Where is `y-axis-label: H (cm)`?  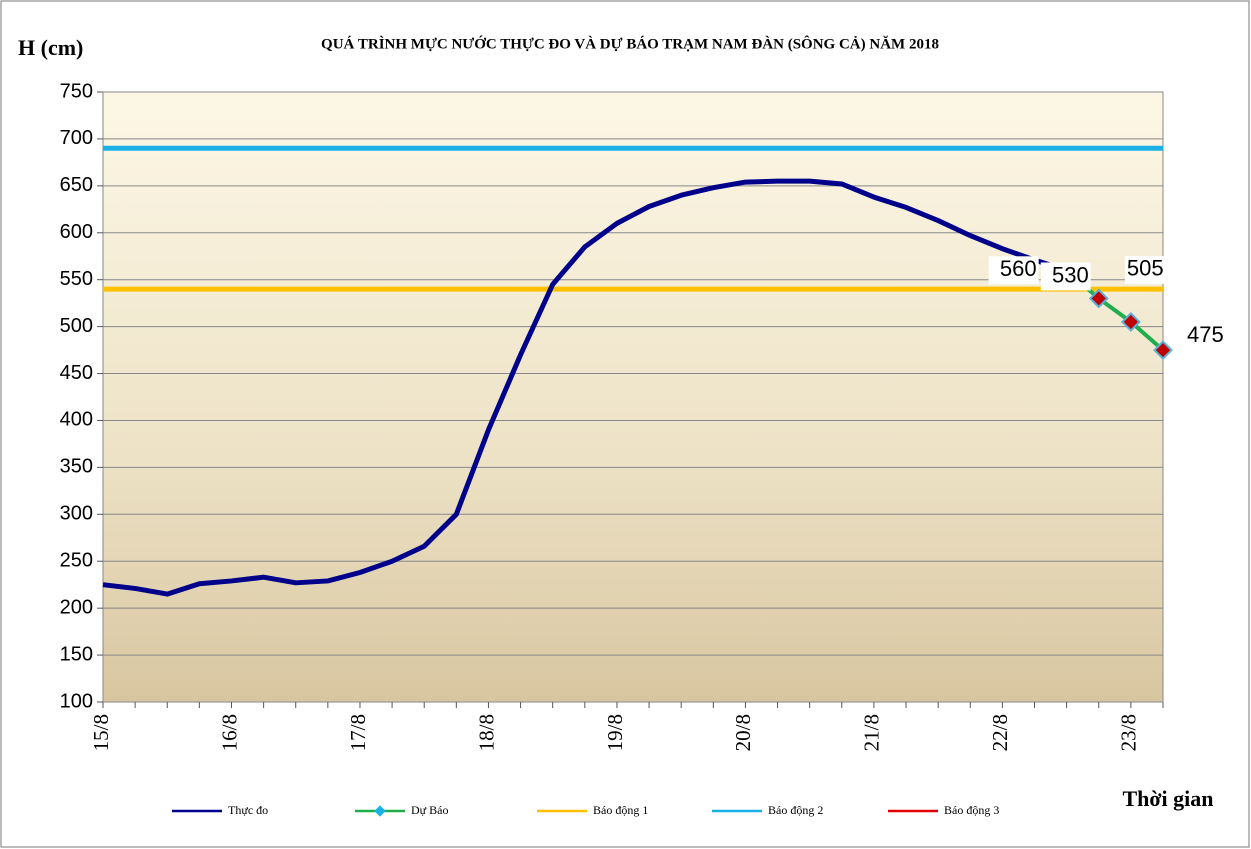 y-axis-label: H (cm) is located at coordinates (50, 47).